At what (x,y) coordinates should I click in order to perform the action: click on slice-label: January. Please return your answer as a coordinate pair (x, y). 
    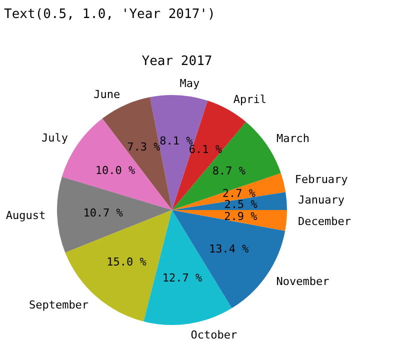
    Looking at the image, I should click on (321, 200).